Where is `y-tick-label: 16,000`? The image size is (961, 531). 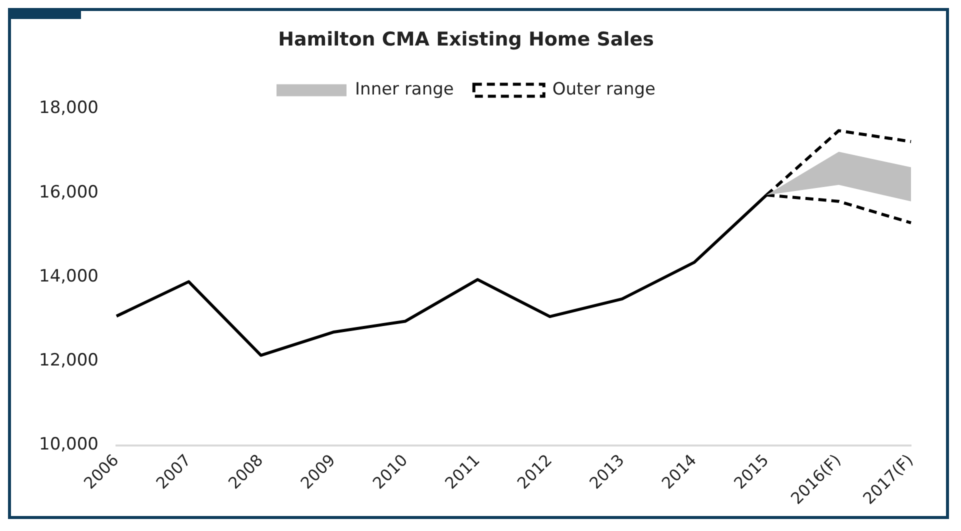
y-tick-label: 16,000 is located at coordinates (68, 192).